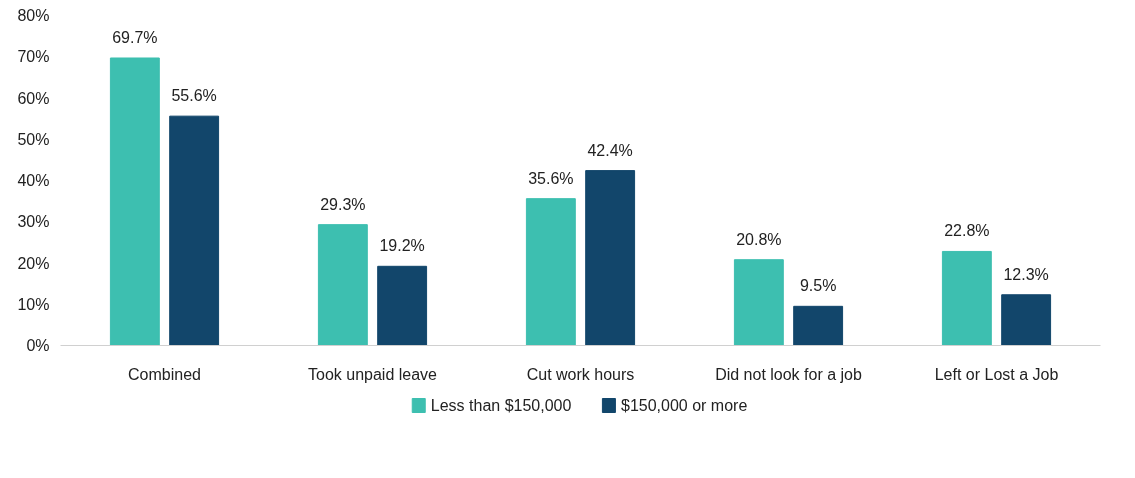 This screenshot has height=478, width=1135. Describe the element at coordinates (402, 246) in the screenshot. I see `data-label: 19.2%` at that location.